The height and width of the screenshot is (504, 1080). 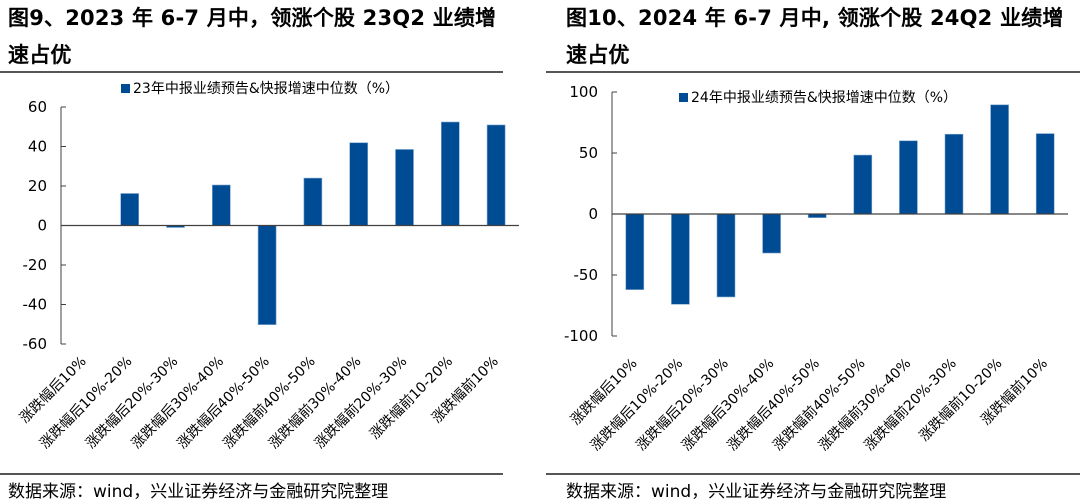 I want to click on title-line-1: 图9、2023 年 6-7 月中，领涨个股 23Q2 业绩增, so click(x=252, y=18).